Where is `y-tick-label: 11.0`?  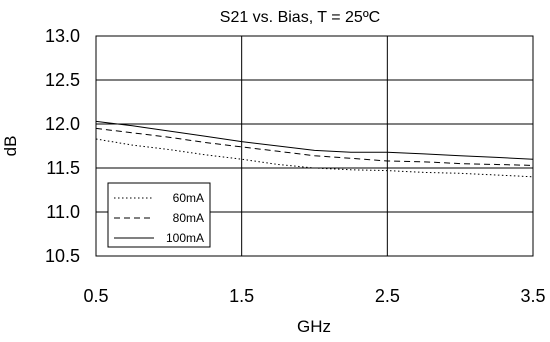 y-tick-label: 11.0 is located at coordinates (63, 212).